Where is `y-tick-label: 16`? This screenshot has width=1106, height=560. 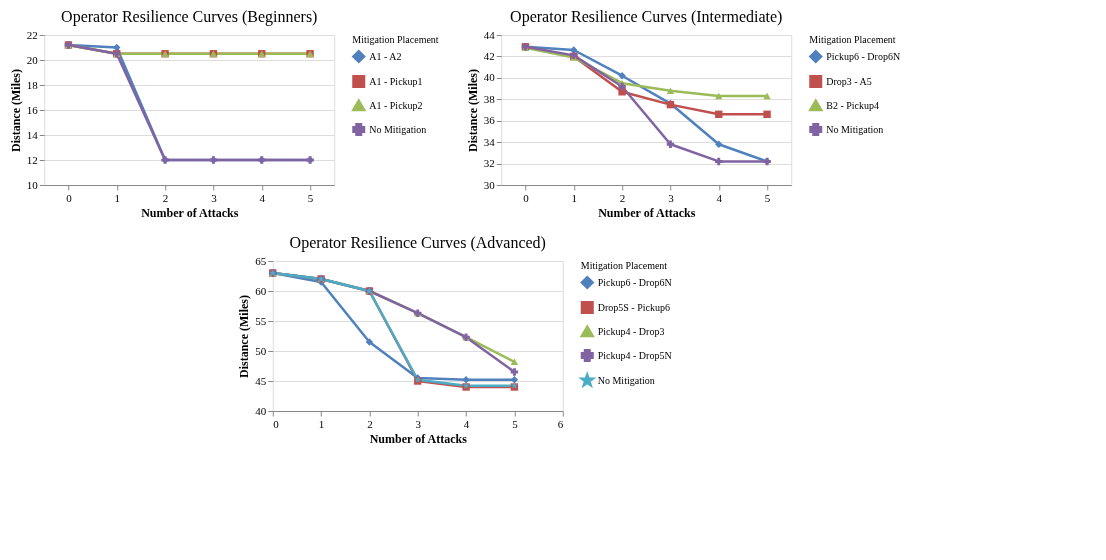 y-tick-label: 16 is located at coordinates (32, 109).